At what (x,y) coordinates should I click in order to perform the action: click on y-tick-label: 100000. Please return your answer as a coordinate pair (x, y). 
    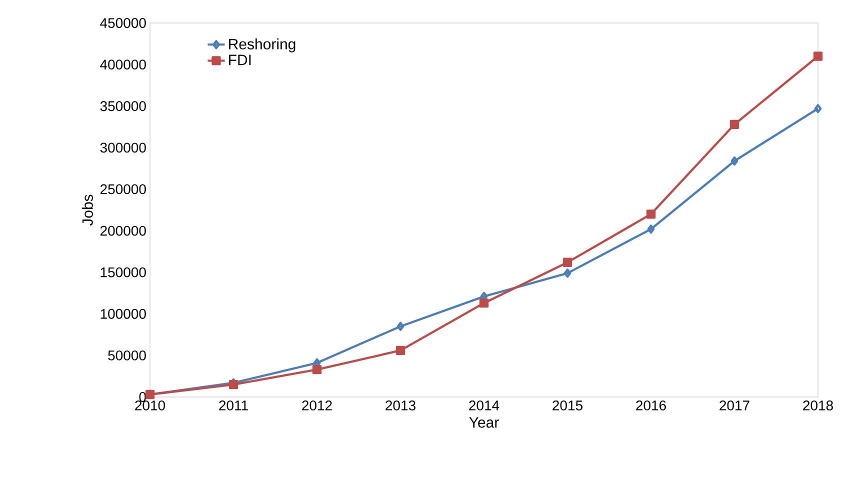
    Looking at the image, I should click on (123, 313).